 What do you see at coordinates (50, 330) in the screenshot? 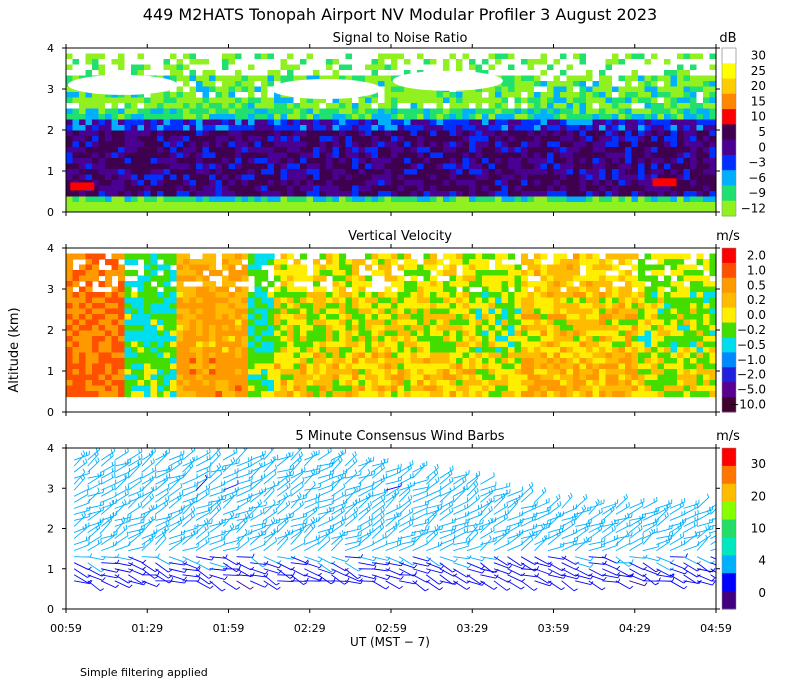
I see `y-tick-label: 2` at bounding box center [50, 330].